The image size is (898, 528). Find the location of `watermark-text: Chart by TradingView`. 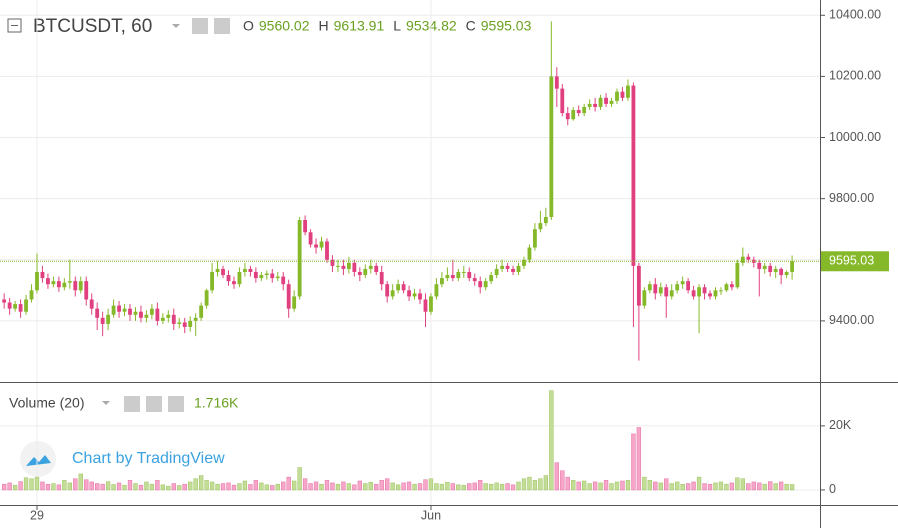

watermark-text: Chart by TradingView is located at coordinates (148, 458).